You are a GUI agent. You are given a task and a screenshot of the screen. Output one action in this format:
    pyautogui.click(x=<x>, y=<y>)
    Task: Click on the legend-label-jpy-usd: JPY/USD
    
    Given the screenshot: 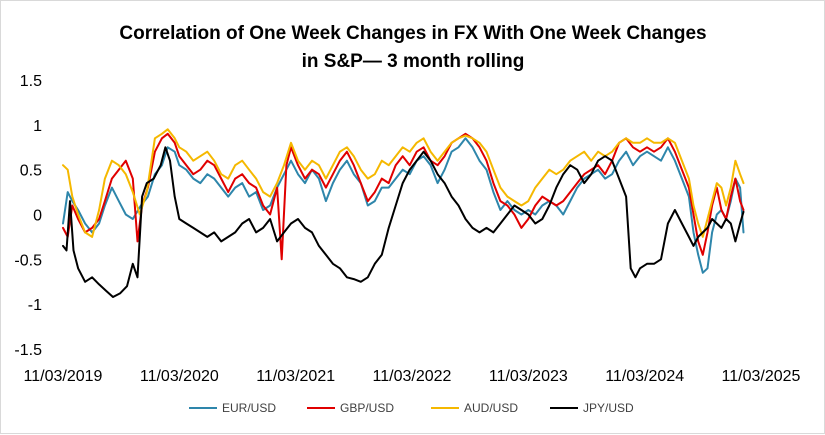 What is the action you would take?
    pyautogui.click(x=608, y=408)
    